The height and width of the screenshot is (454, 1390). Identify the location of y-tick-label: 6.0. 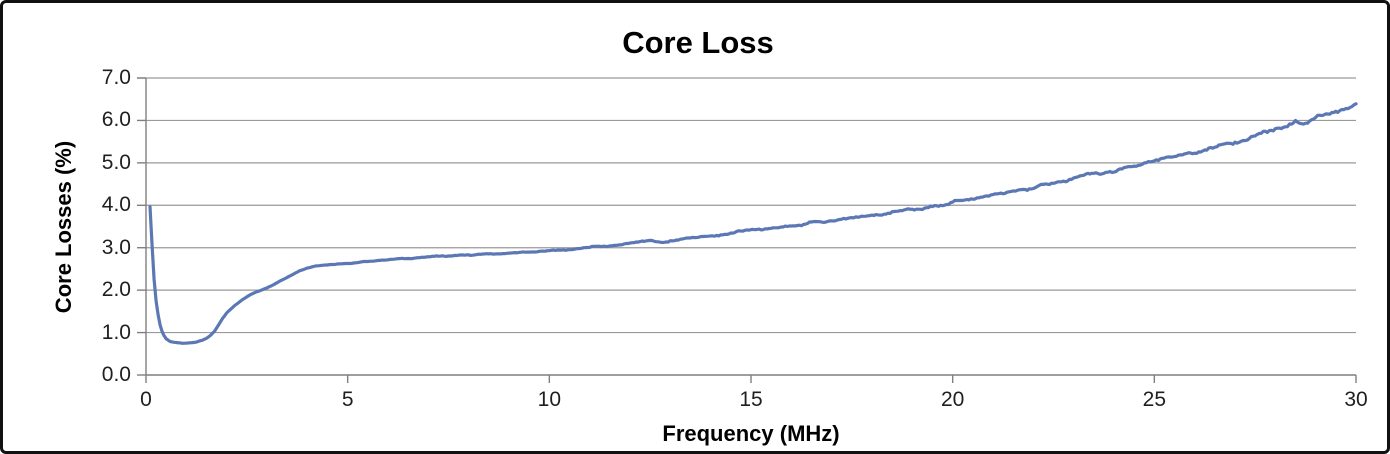
(116, 120).